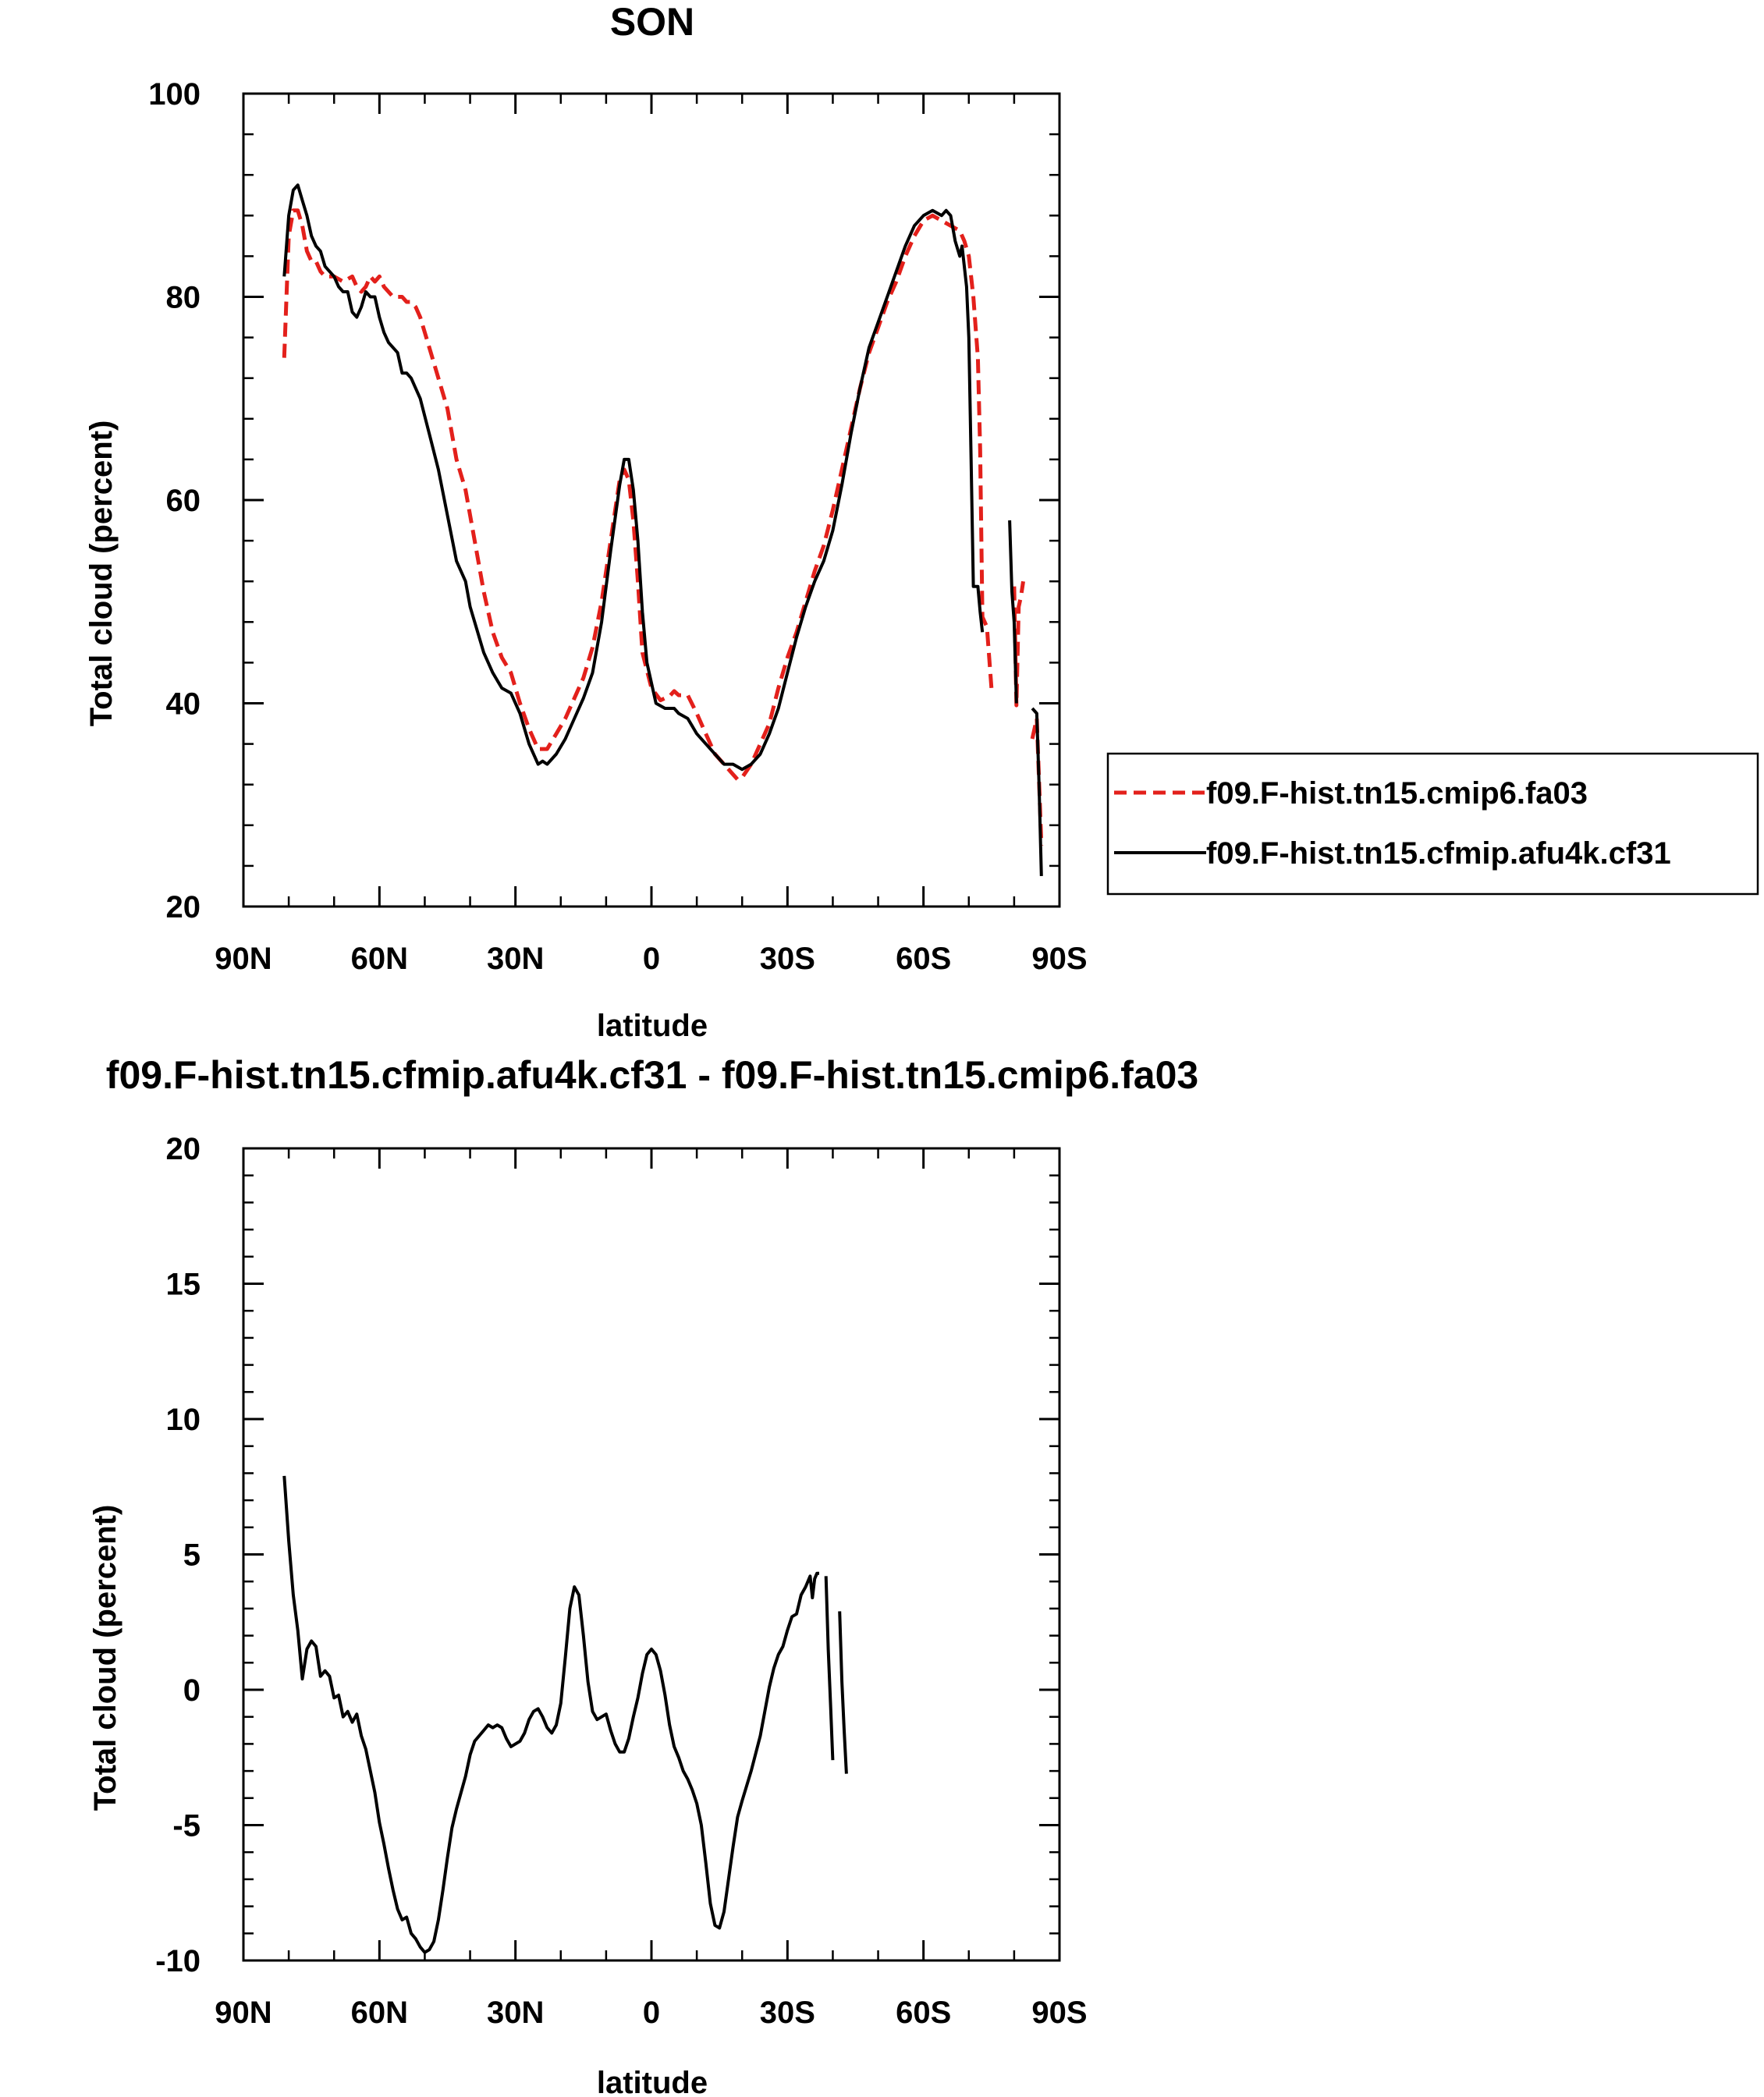 The width and height of the screenshot is (1764, 2097). What do you see at coordinates (1397, 793) in the screenshot?
I see `legend-label-cmip6: f09.F-hist.tn15.cmip6.fa03` at bounding box center [1397, 793].